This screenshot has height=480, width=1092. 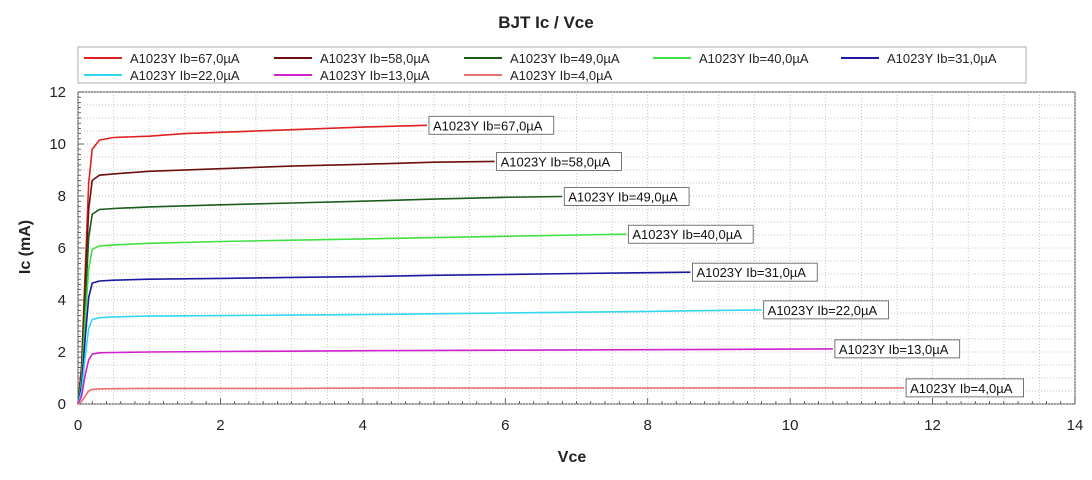 What do you see at coordinates (220, 425) in the screenshot?
I see `x-tick-label: 2` at bounding box center [220, 425].